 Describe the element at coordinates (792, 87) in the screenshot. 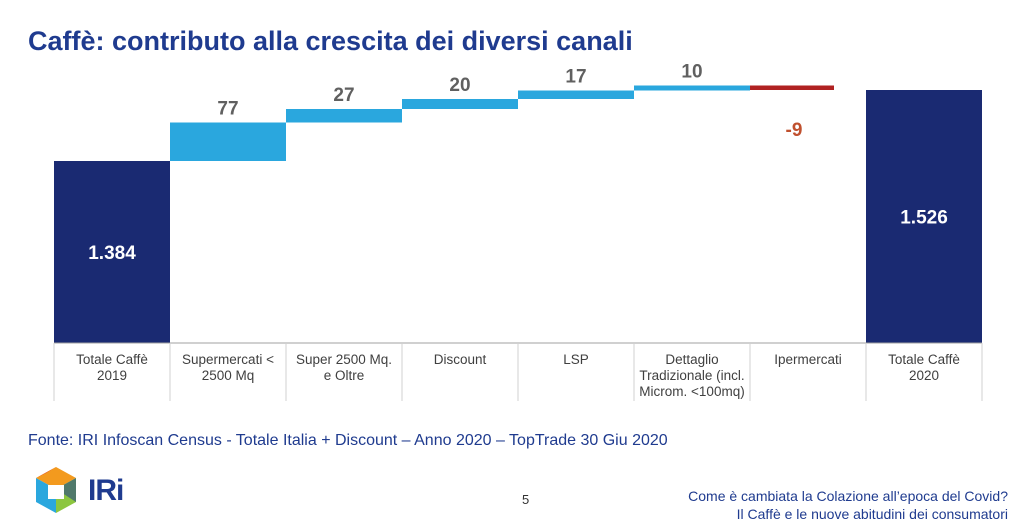

I see `decrease-bar` at that location.